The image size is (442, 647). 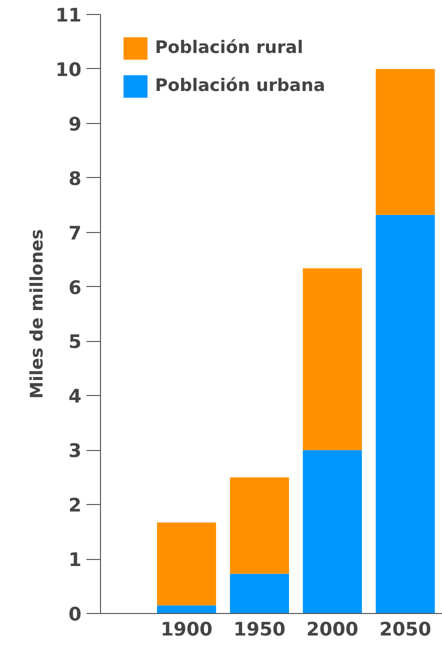 I want to click on y-tick-label: 1, so click(x=75, y=561).